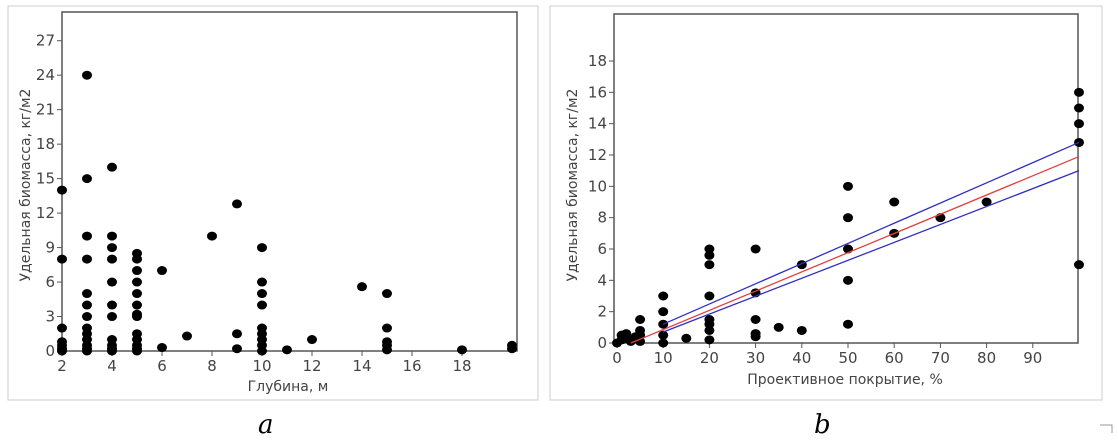 This screenshot has width=1118, height=446. What do you see at coordinates (602, 218) in the screenshot?
I see `y-tick-label: 8` at bounding box center [602, 218].